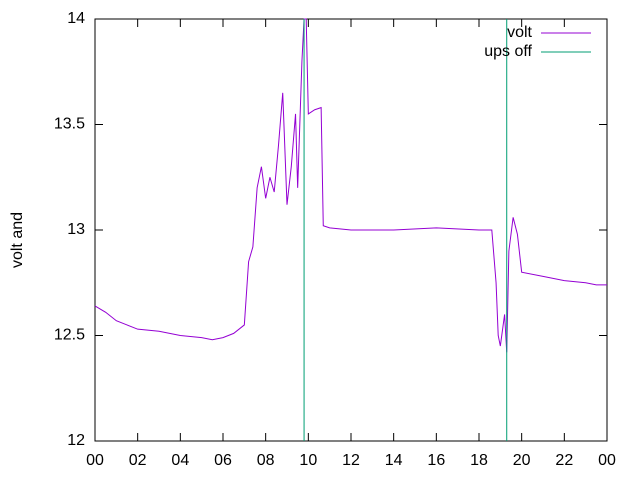 The width and height of the screenshot is (640, 480). What do you see at coordinates (180, 460) in the screenshot?
I see `x-tick-label: 04` at bounding box center [180, 460].